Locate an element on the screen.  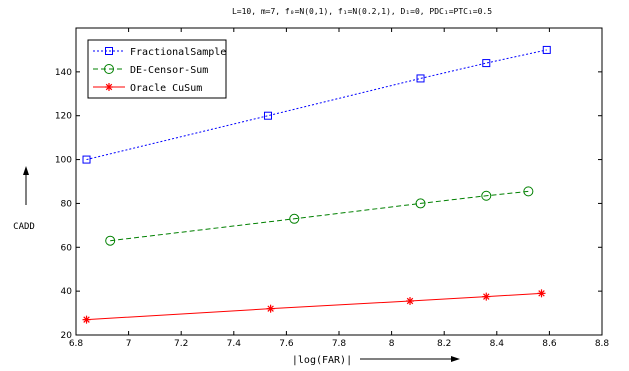
y-tick-label: 140 is located at coordinates (63, 73).